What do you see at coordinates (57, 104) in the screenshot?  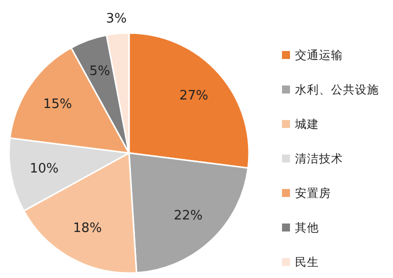 I see `data-label: 15%` at bounding box center [57, 104].